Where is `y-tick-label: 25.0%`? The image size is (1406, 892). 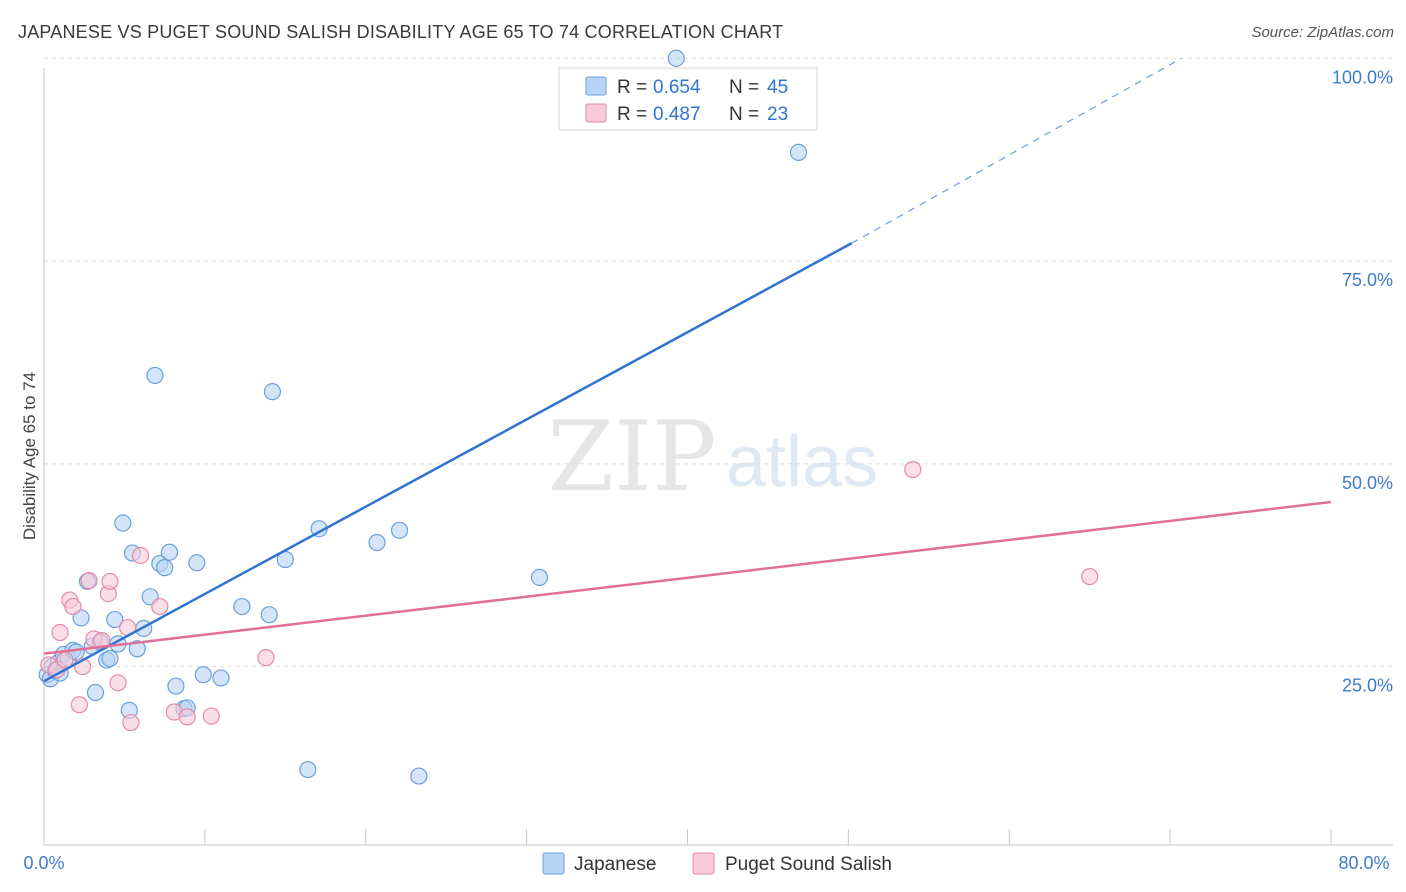 y-tick-label: 25.0% is located at coordinates (1367, 686).